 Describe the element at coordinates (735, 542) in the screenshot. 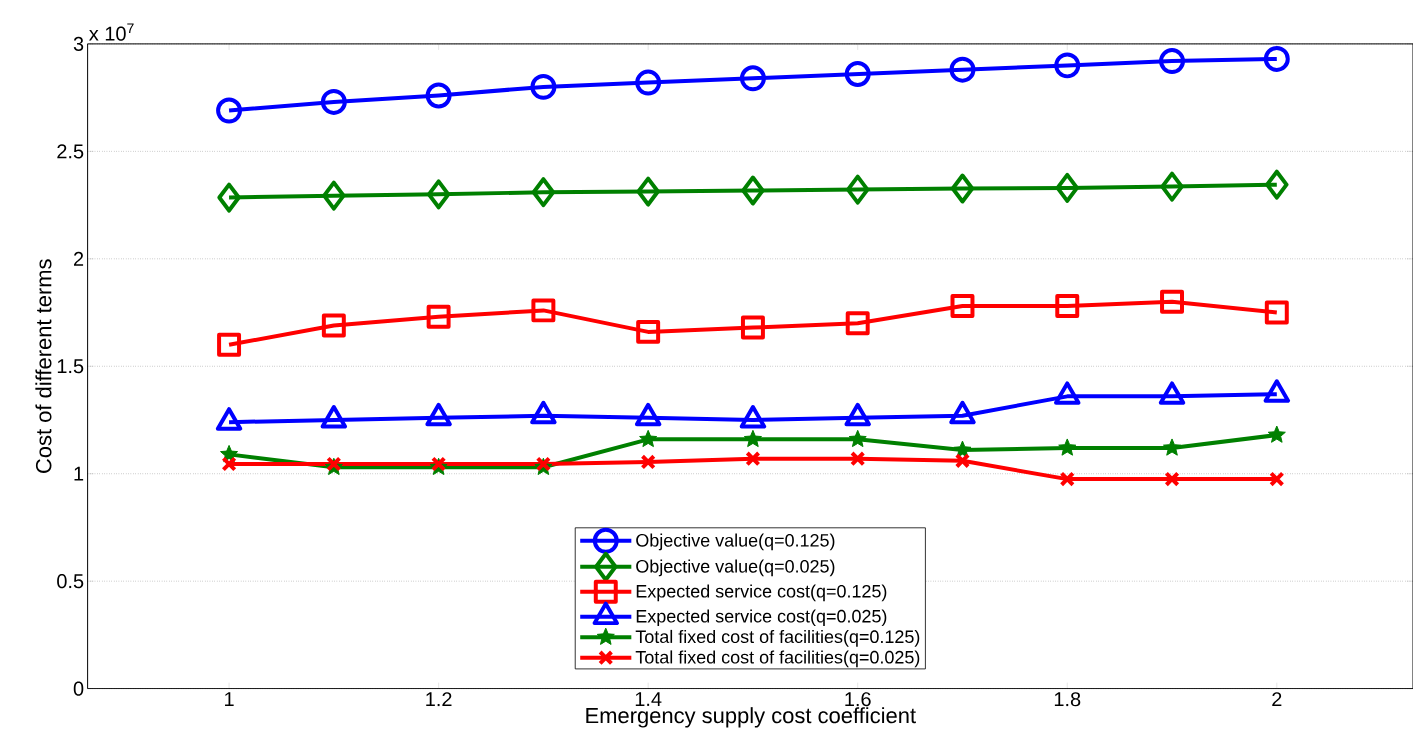

I see `legend-label: Objective value(q=0.125)` at that location.